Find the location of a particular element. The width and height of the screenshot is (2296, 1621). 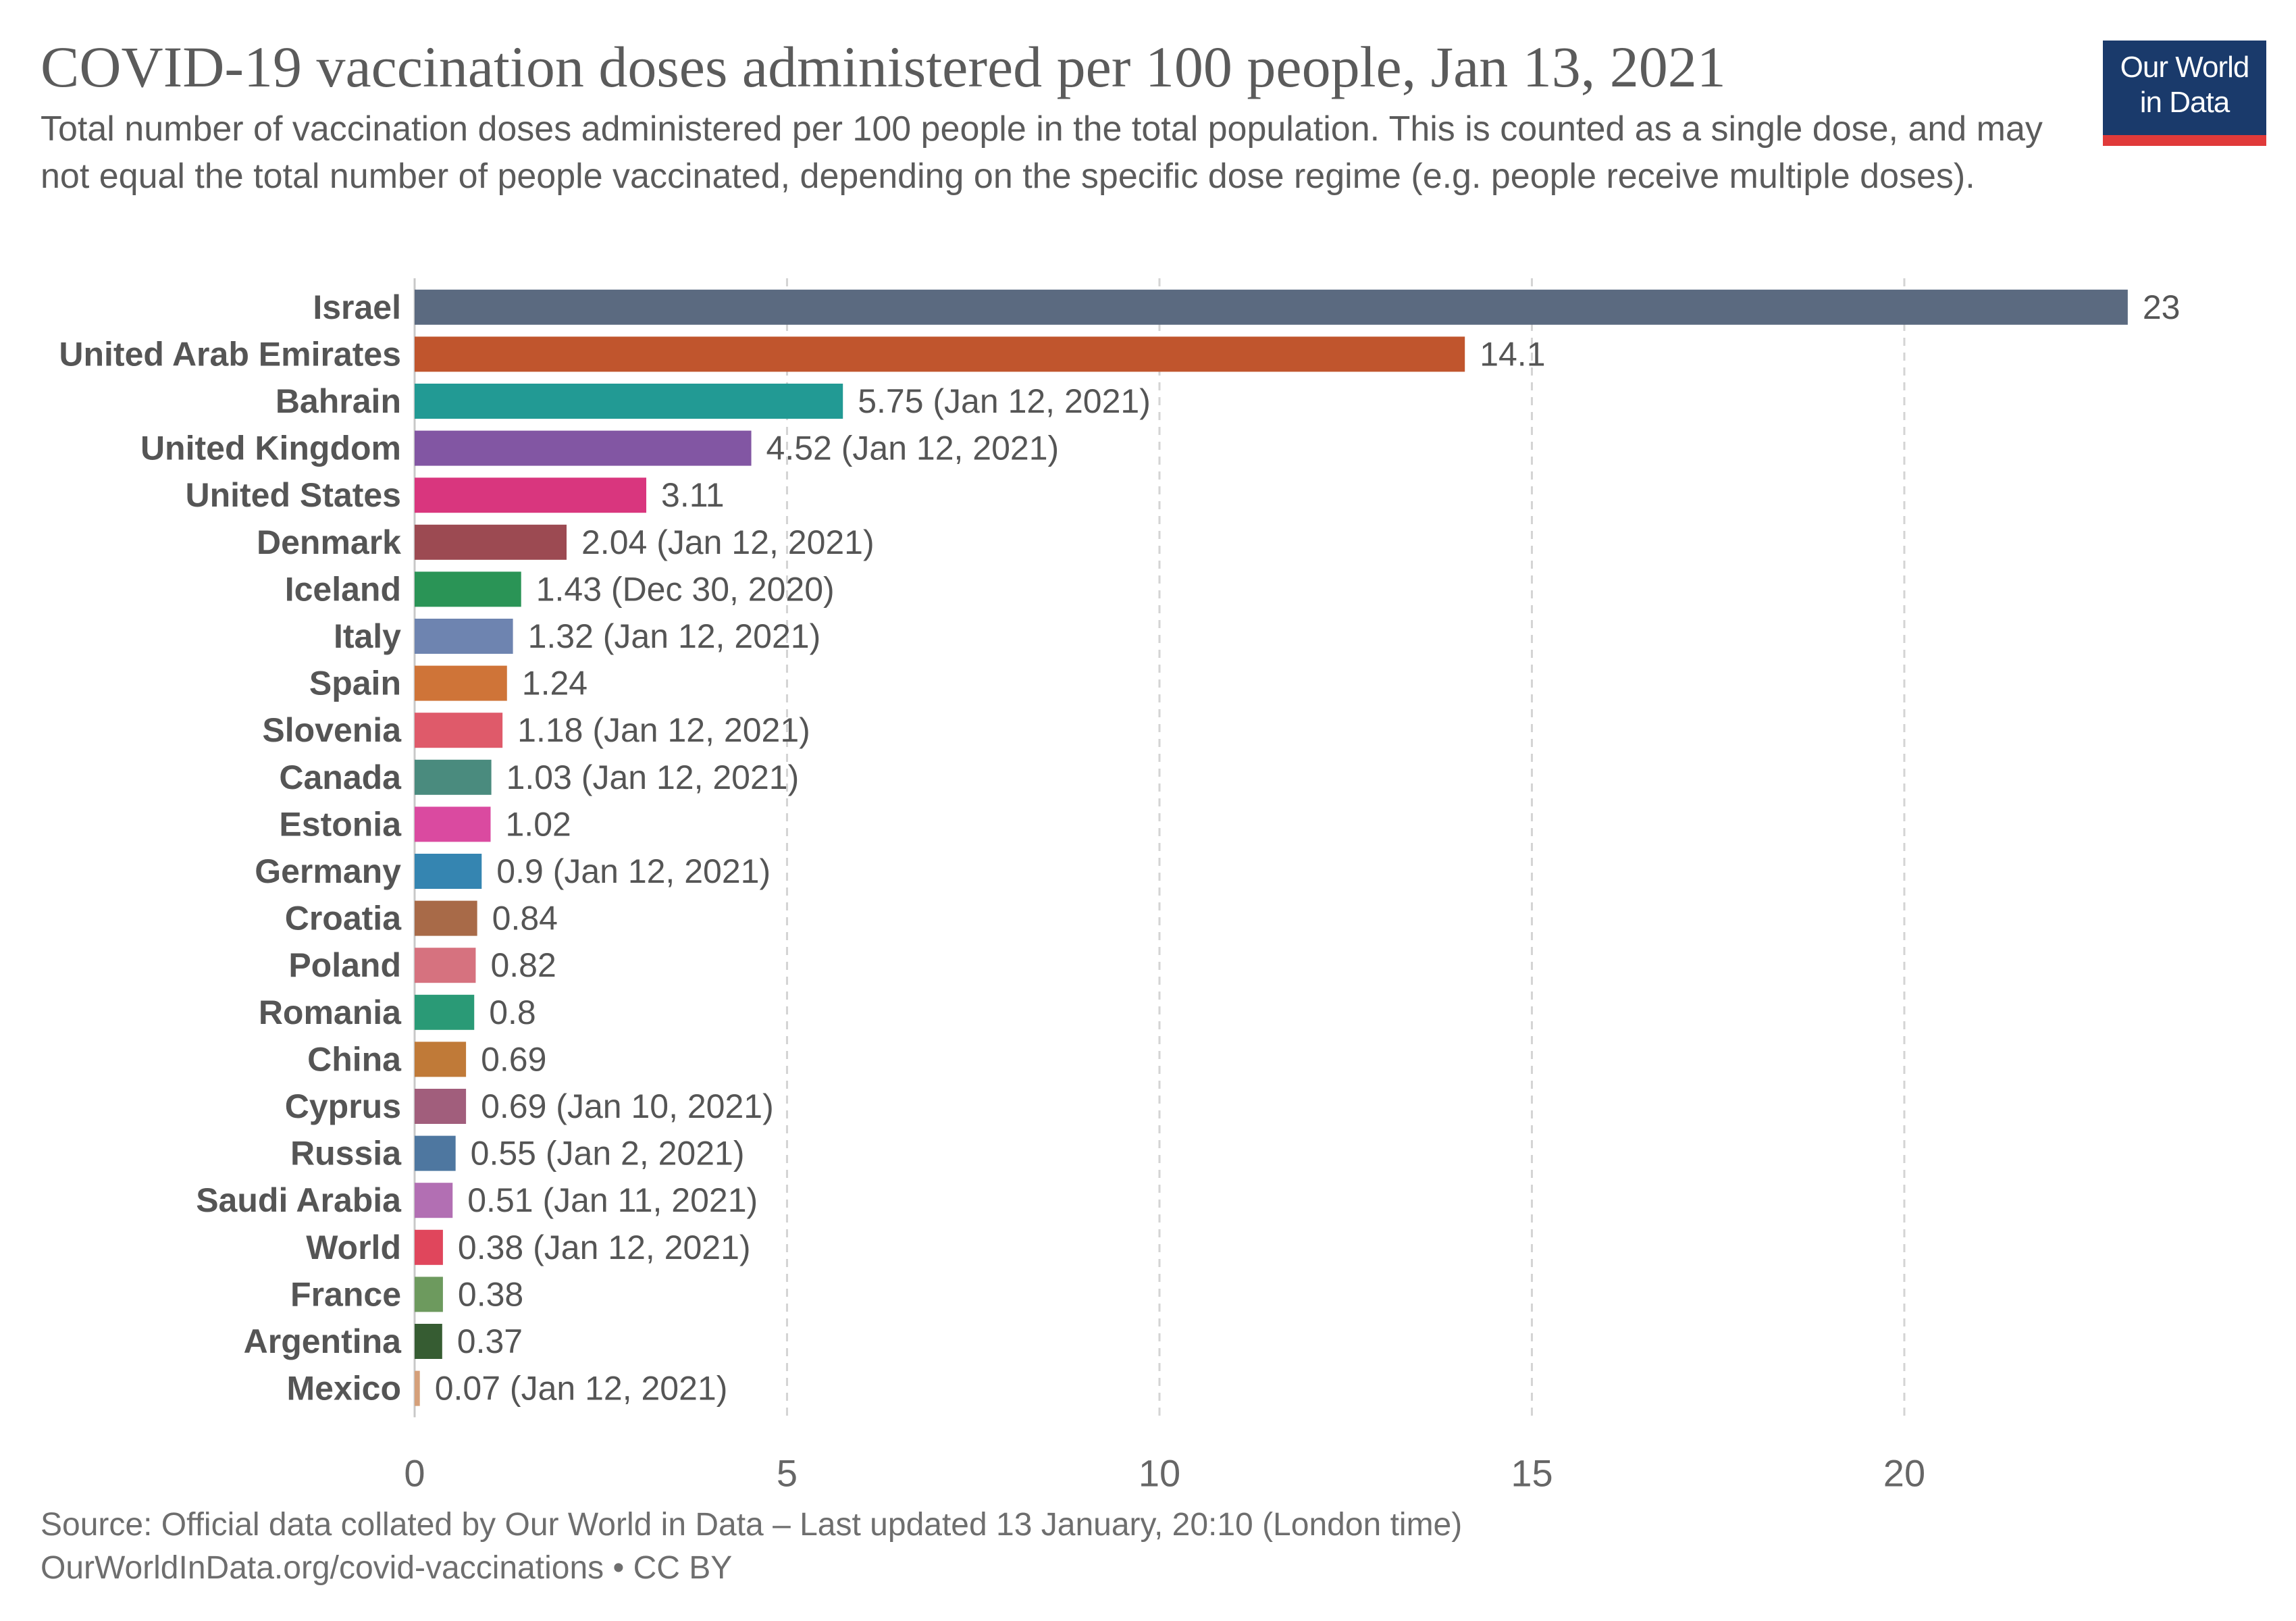

x-tick-label: 15 is located at coordinates (1532, 1472).